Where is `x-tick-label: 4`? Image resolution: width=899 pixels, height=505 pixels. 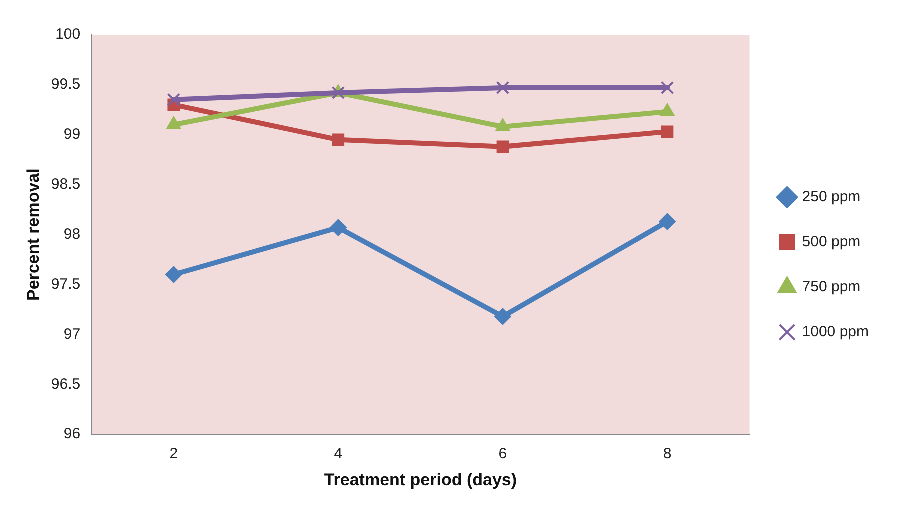 x-tick-label: 4 is located at coordinates (338, 454).